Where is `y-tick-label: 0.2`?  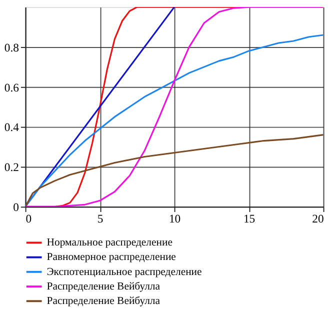
y-tick-label: 0.2 is located at coordinates (12, 167).